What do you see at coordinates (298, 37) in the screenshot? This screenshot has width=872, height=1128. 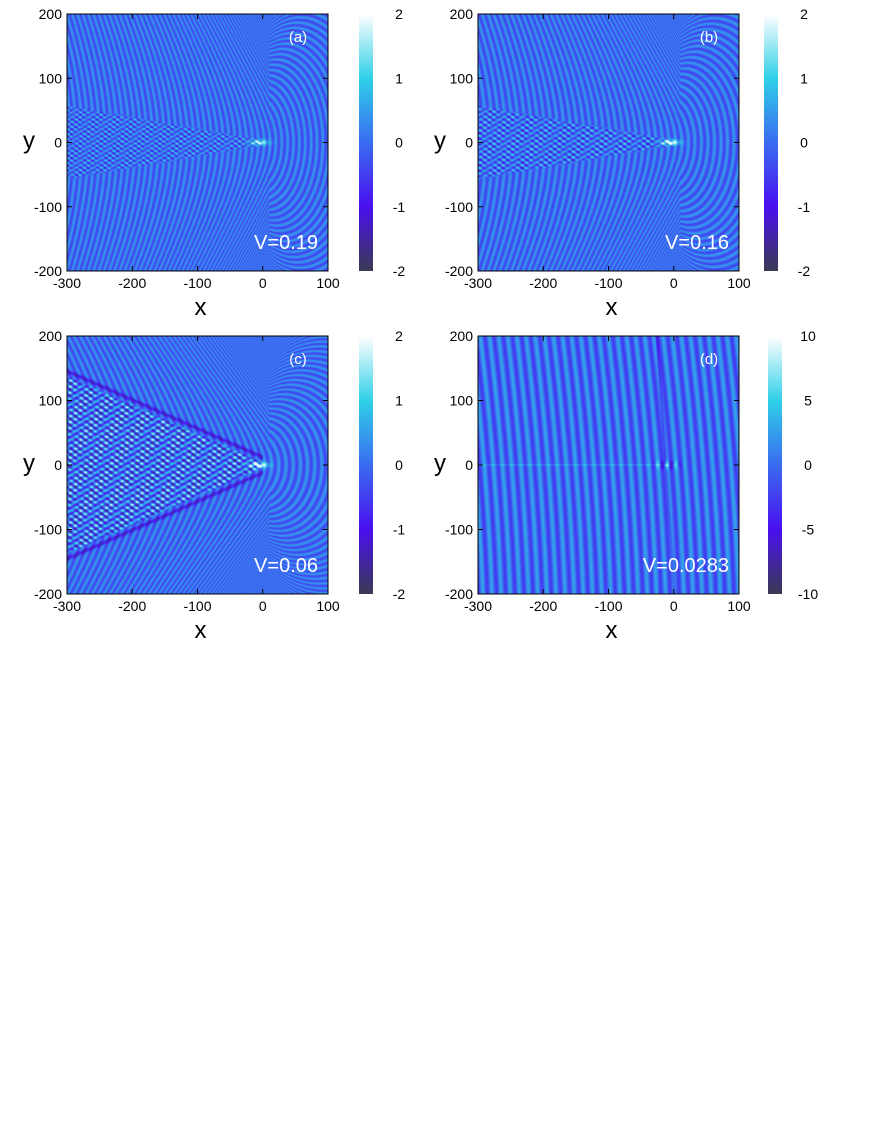 I see `panel-label: (a)` at bounding box center [298, 37].